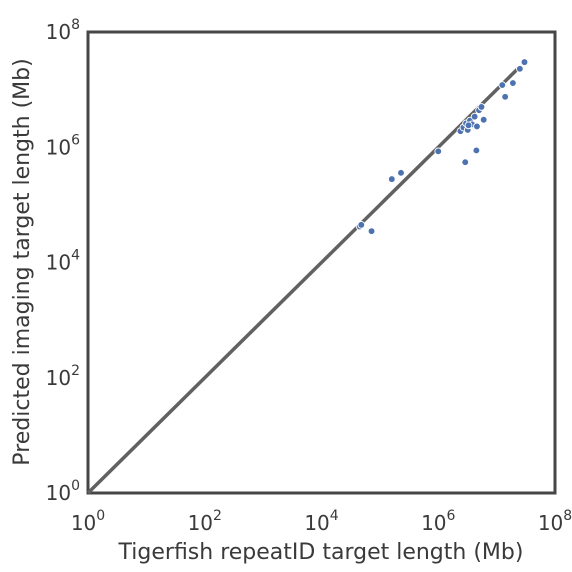 Image resolution: width=572 pixels, height=572 pixels. What do you see at coordinates (205, 521) in the screenshot?
I see `x-tick-label-1: 10²` at bounding box center [205, 521].